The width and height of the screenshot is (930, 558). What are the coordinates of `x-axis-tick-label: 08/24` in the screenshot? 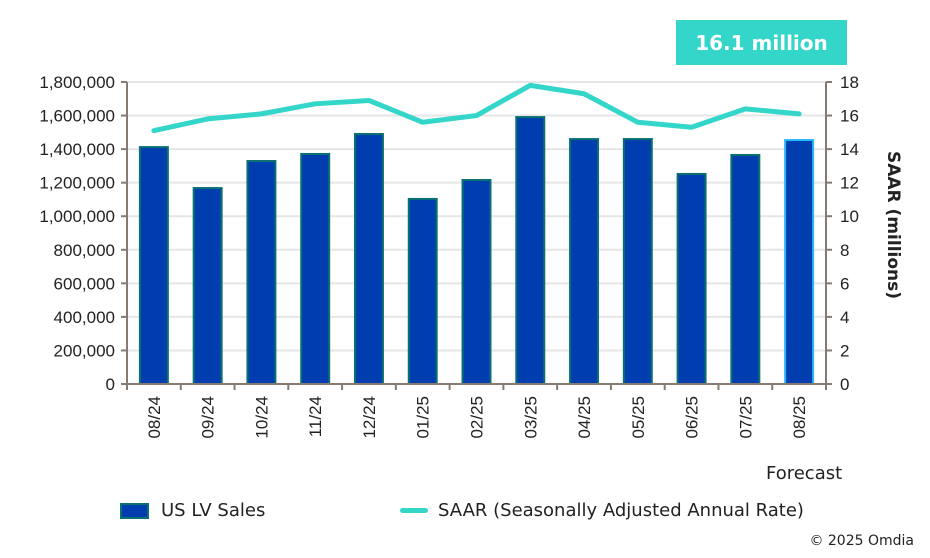 It's located at (154, 417).